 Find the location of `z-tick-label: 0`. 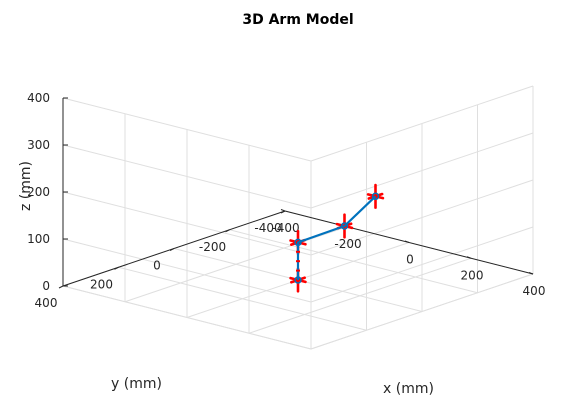

z-tick-label: 0 is located at coordinates (46, 286).